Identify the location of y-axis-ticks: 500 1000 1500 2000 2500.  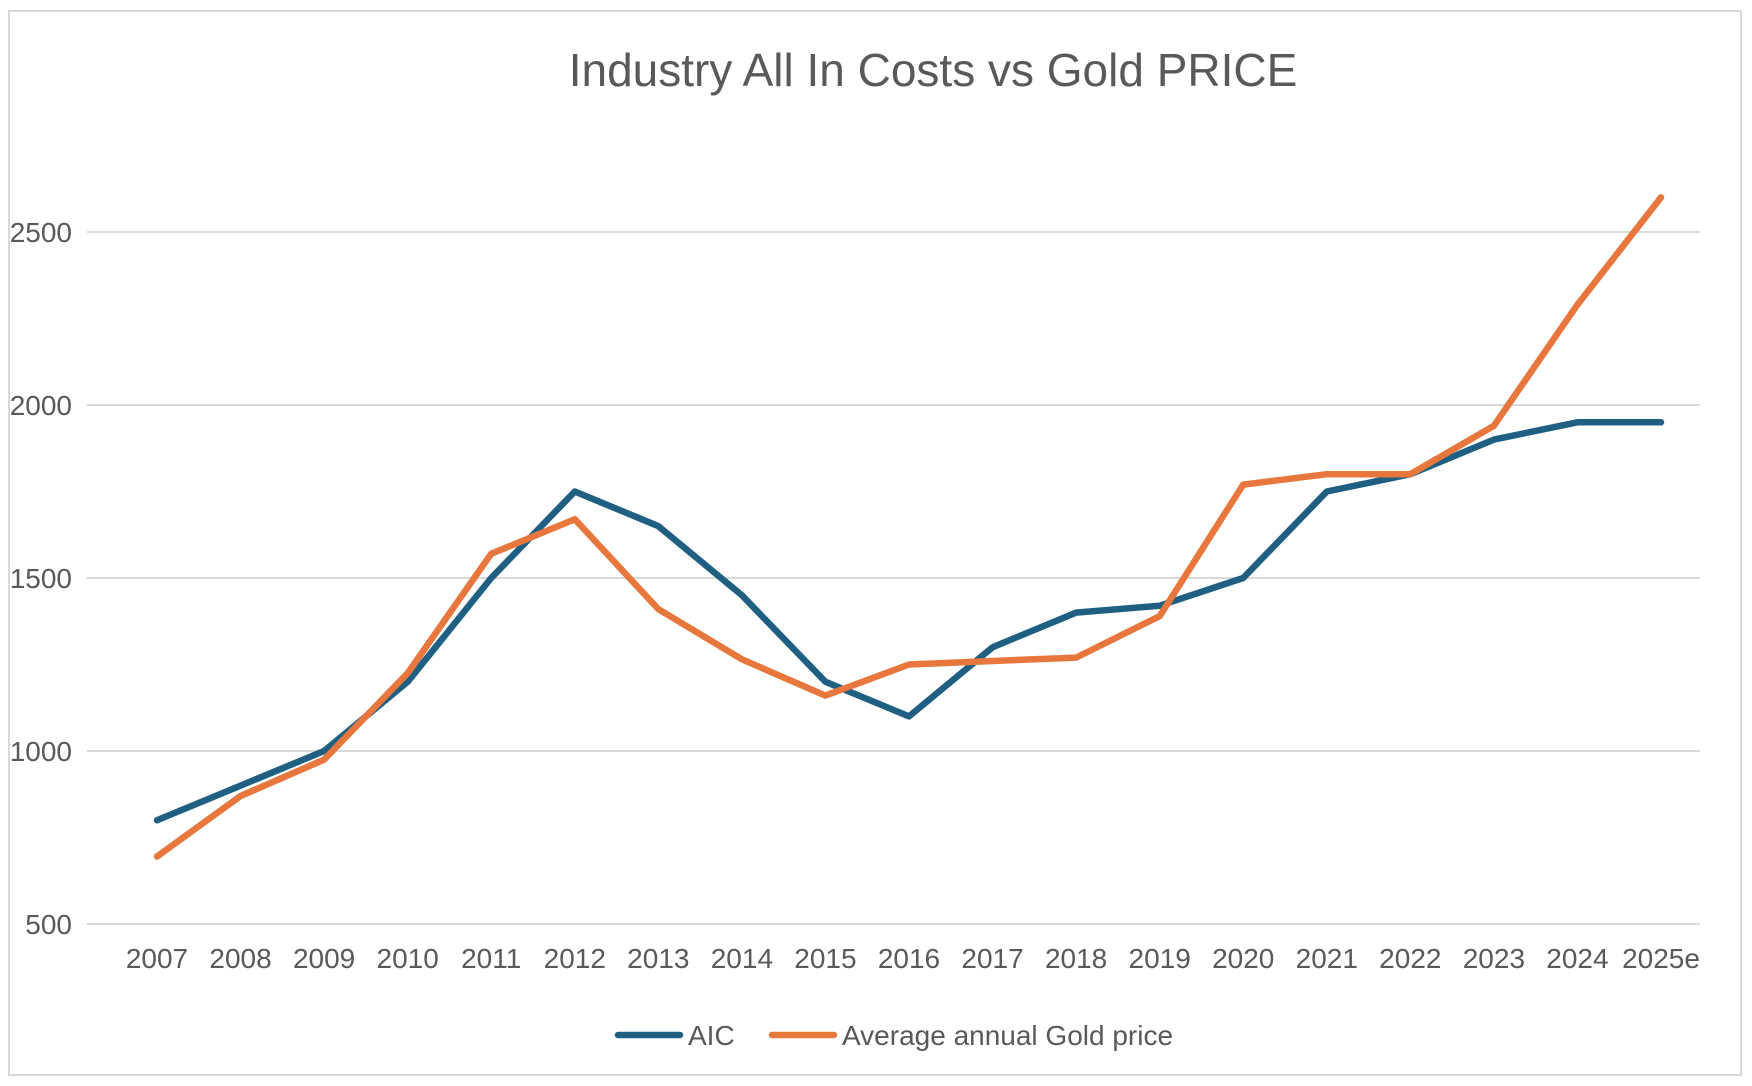
(41, 578).